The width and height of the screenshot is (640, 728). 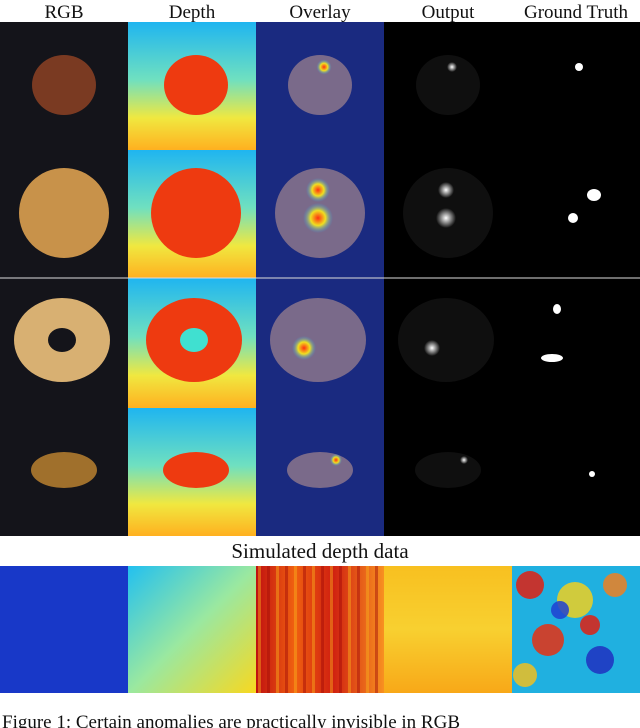 I want to click on column-header: Ground Truth, so click(x=576, y=12).